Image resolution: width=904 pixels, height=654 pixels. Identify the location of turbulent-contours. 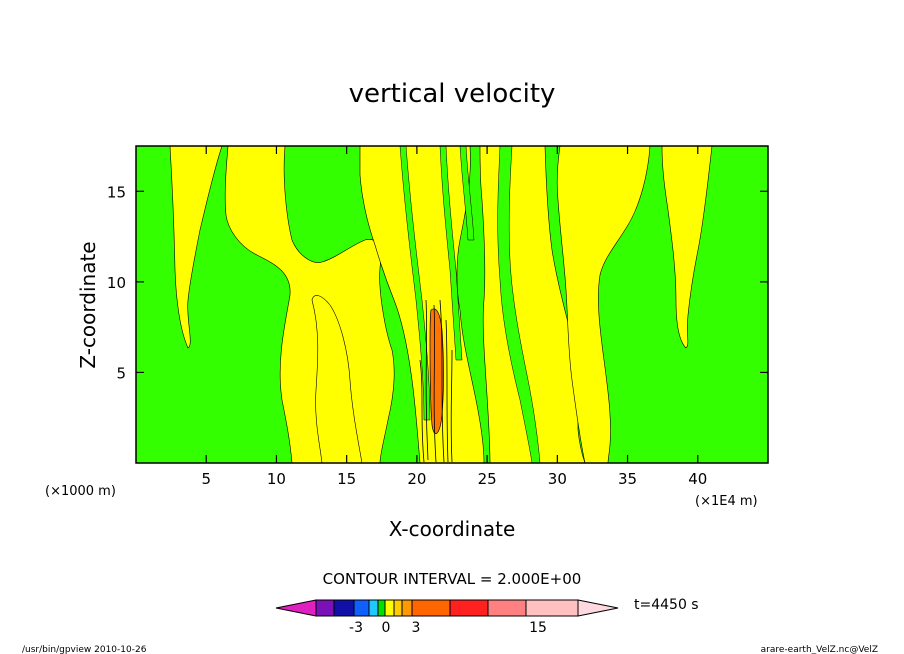
(436, 381).